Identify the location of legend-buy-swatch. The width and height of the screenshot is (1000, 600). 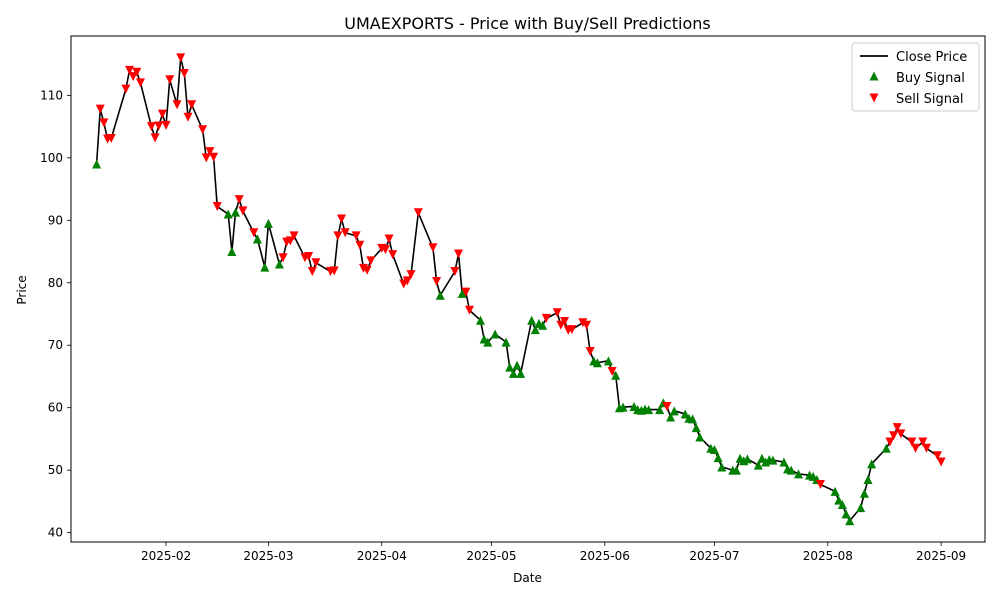
(874, 76).